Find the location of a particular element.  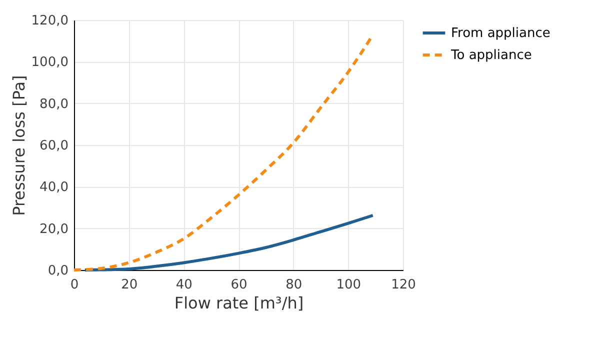

x-tick-label: 60 is located at coordinates (239, 285).